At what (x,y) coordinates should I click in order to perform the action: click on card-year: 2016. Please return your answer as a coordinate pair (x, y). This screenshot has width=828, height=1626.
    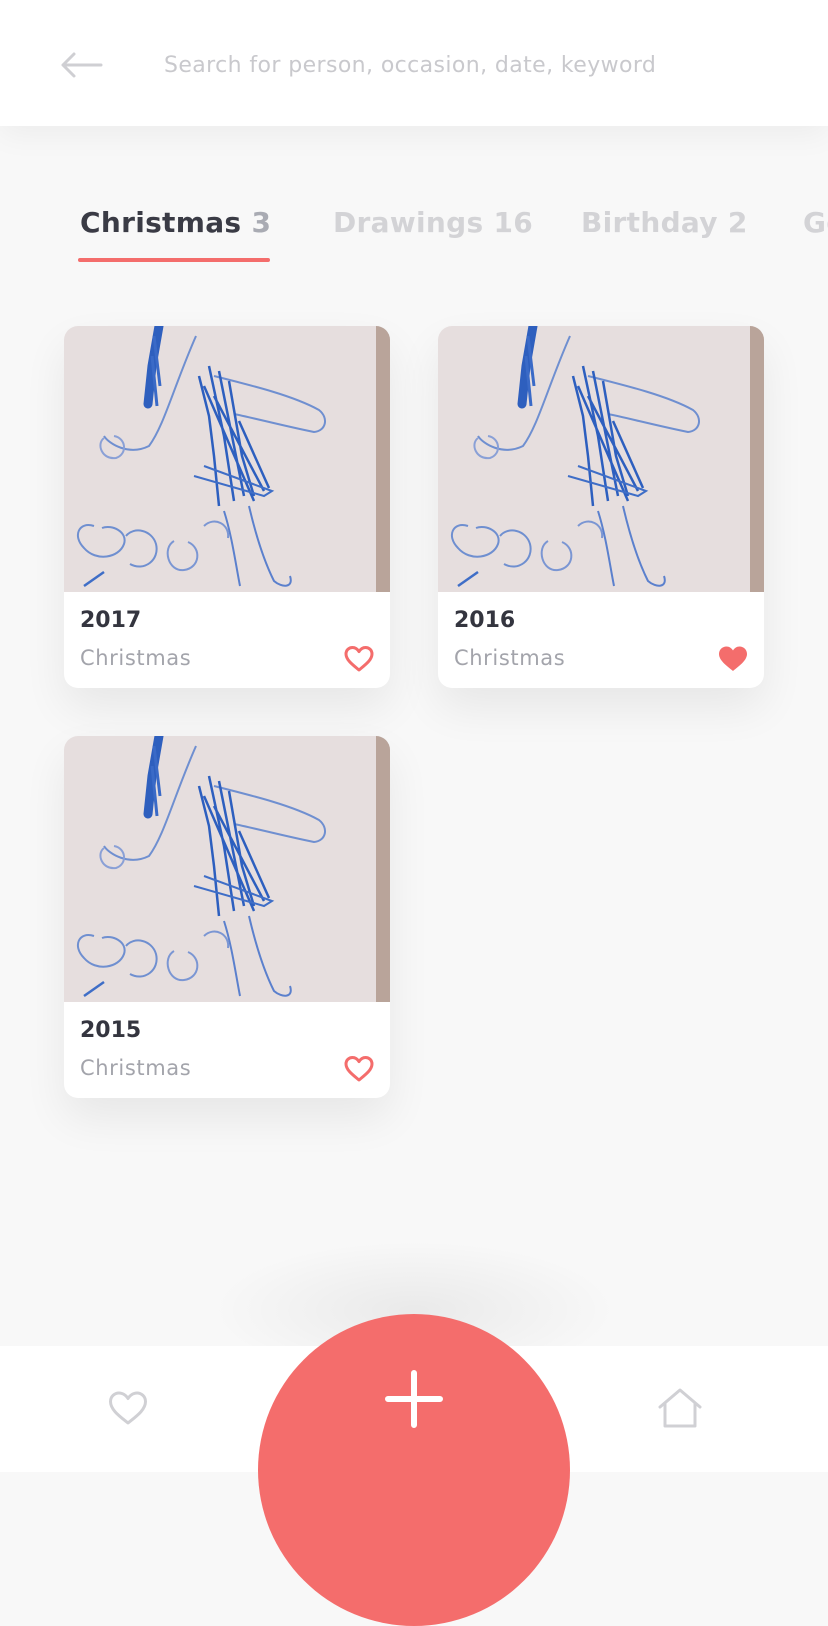
    Looking at the image, I should click on (485, 620).